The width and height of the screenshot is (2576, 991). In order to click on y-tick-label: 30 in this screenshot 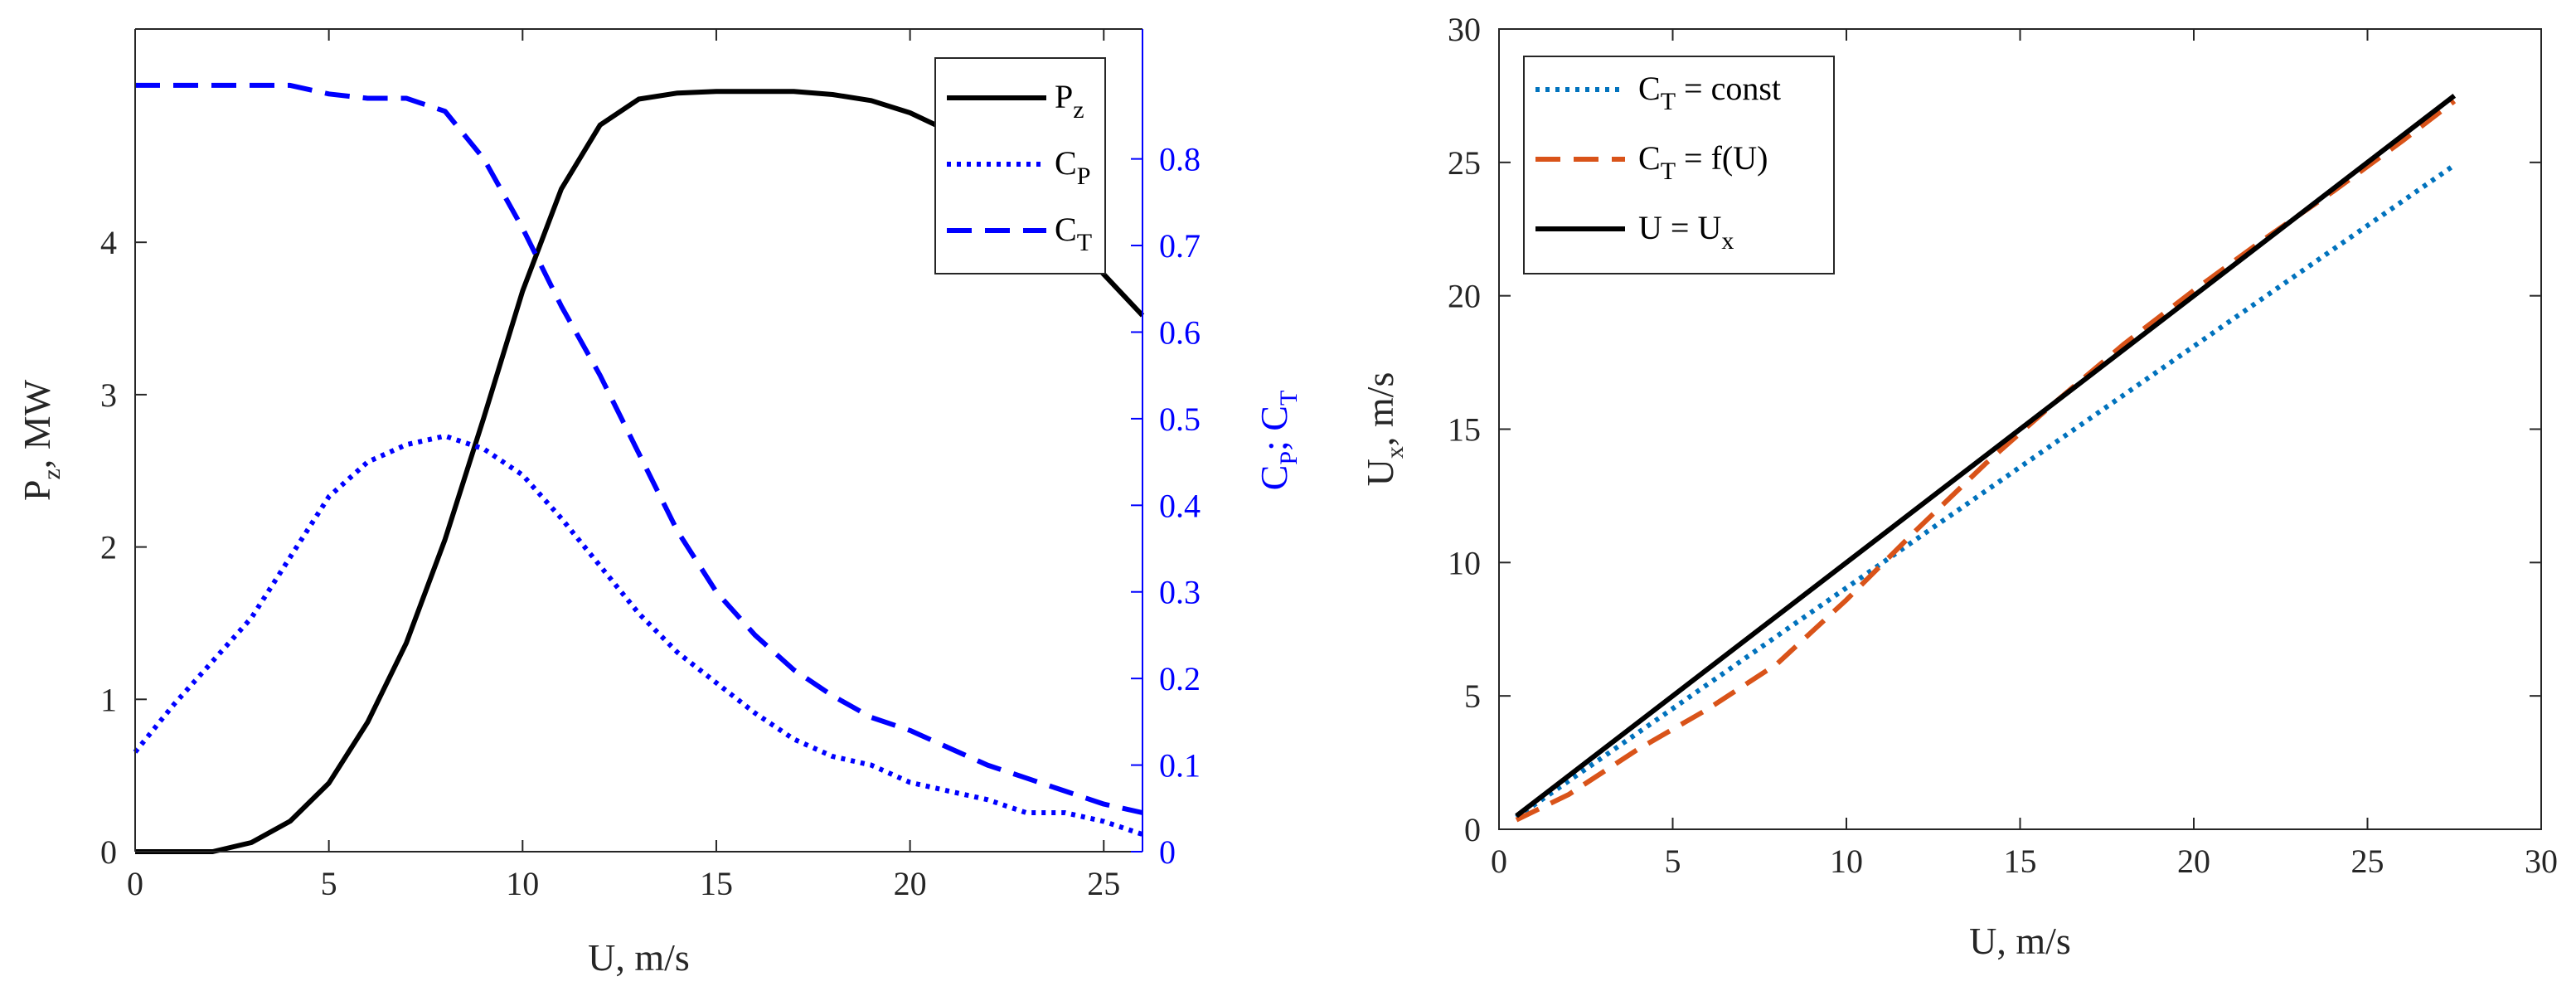, I will do `click(1464, 29)`.